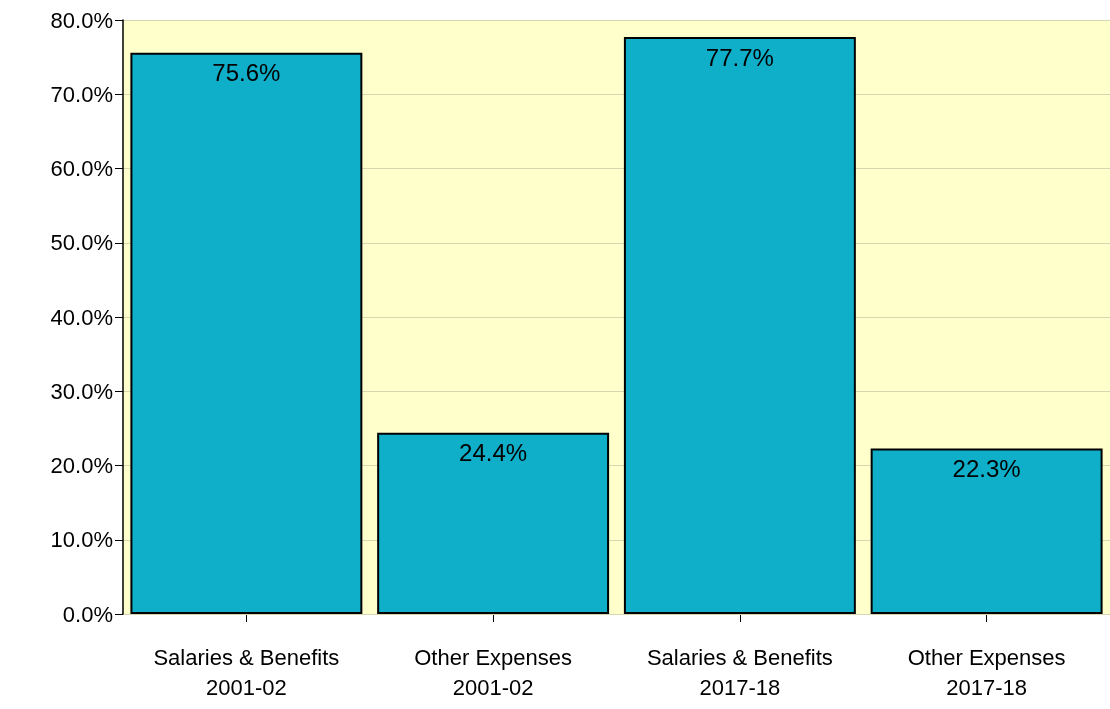  I want to click on y-tick-label: 30.0%, so click(81, 391).